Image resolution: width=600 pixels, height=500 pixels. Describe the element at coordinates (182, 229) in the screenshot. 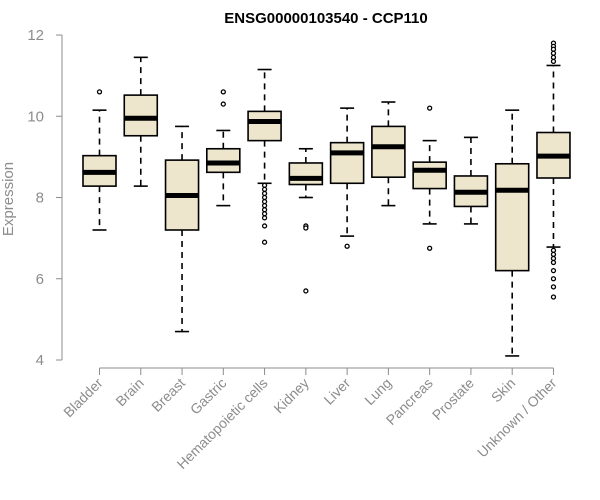

I see `box-breast` at that location.